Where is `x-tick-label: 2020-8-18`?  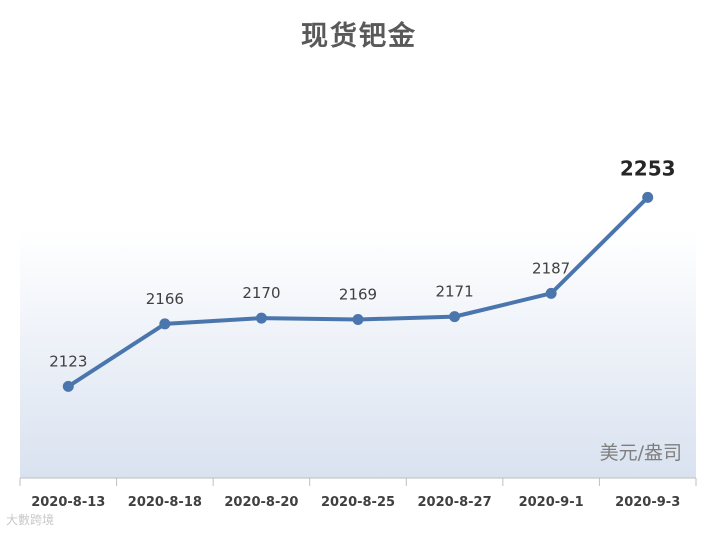
x-tick-label: 2020-8-18 is located at coordinates (165, 502).